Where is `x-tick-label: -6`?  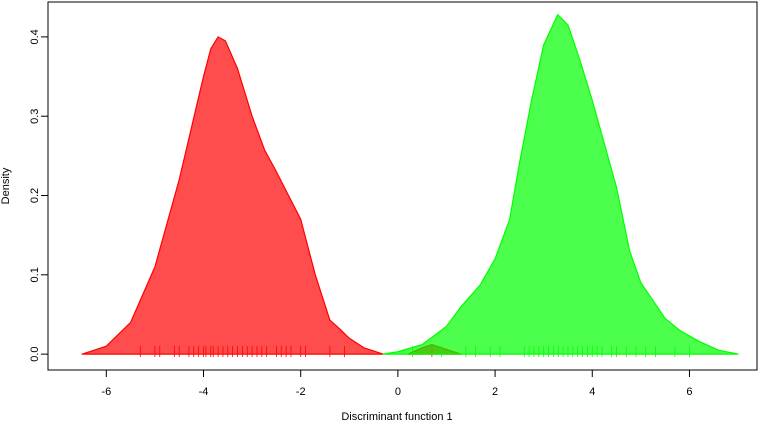 x-tick-label: -6 is located at coordinates (106, 392).